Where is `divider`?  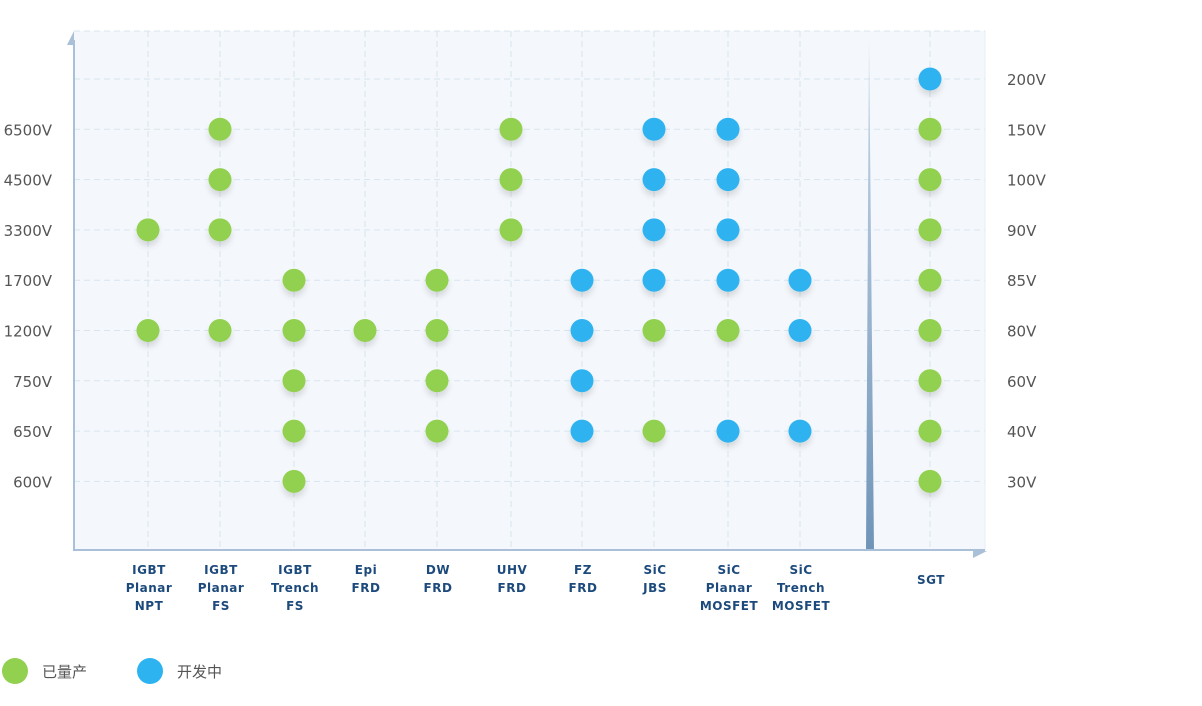 divider is located at coordinates (870, 294).